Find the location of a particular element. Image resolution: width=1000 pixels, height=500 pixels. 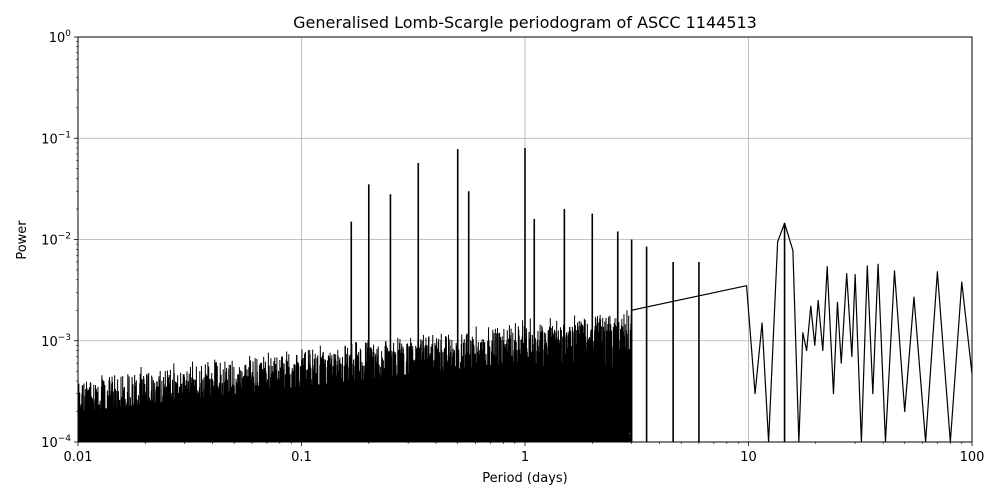

x-tick-label: 100 is located at coordinates (972, 457).